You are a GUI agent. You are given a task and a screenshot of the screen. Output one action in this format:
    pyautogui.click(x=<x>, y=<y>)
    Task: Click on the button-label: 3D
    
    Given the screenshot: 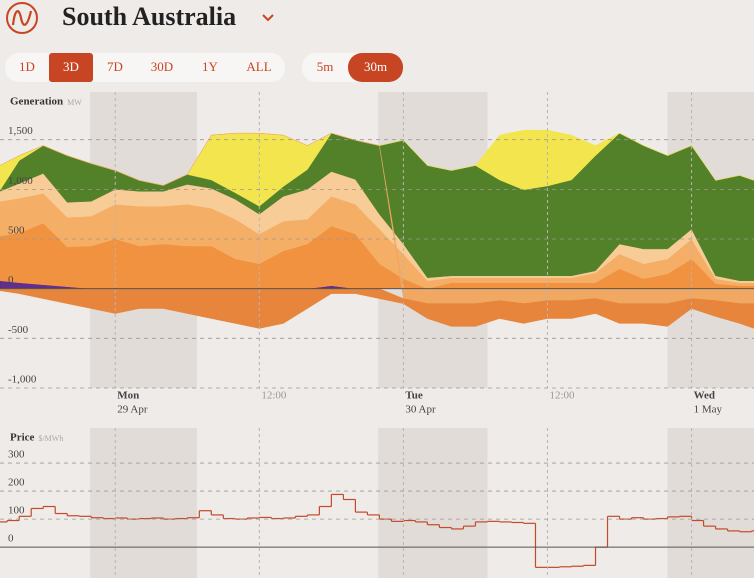 What is the action you would take?
    pyautogui.click(x=71, y=66)
    